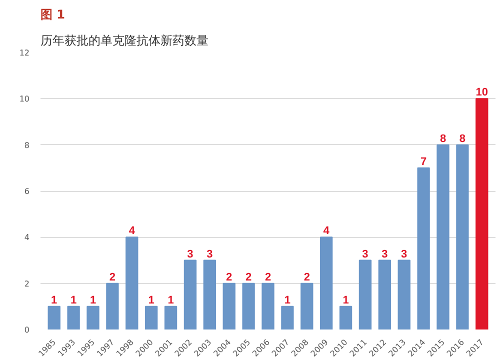 The height and width of the screenshot is (362, 500). What do you see at coordinates (53, 15) in the screenshot?
I see `caption: 图 1` at bounding box center [53, 15].